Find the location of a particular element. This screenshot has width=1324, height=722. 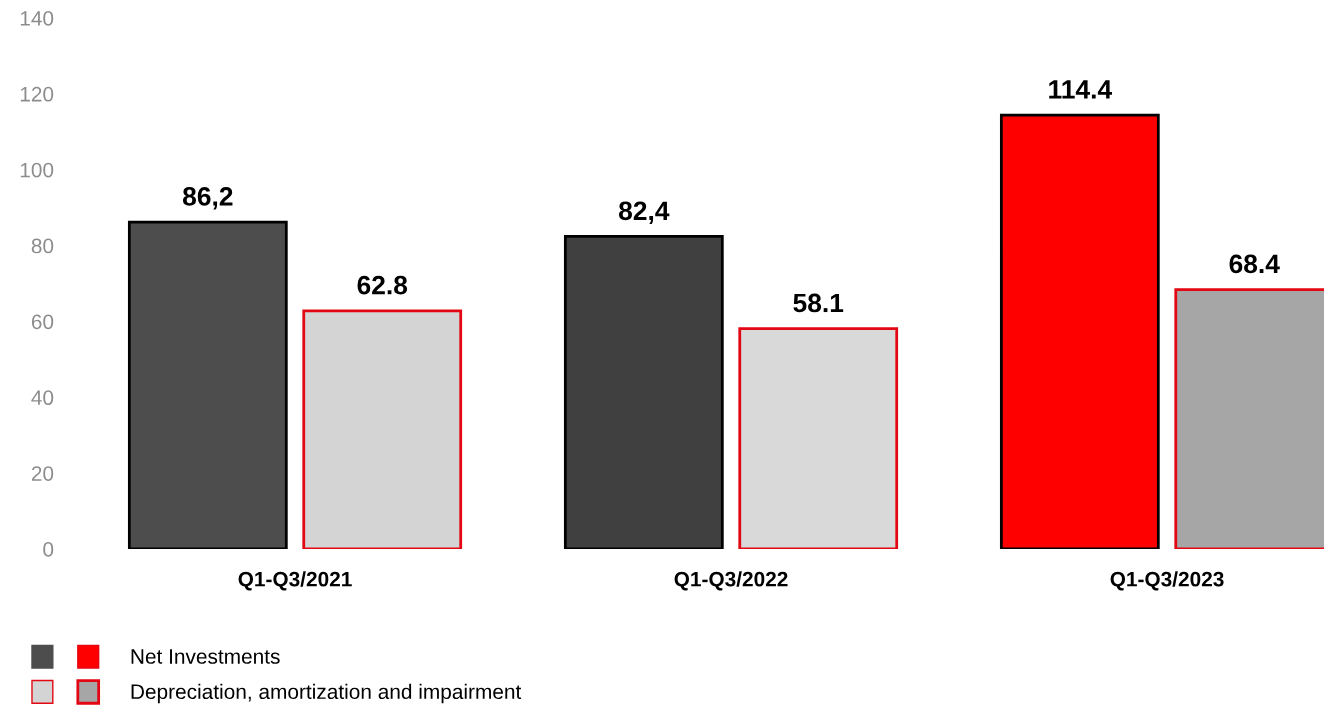

data-label: 82,4 is located at coordinates (644, 212).